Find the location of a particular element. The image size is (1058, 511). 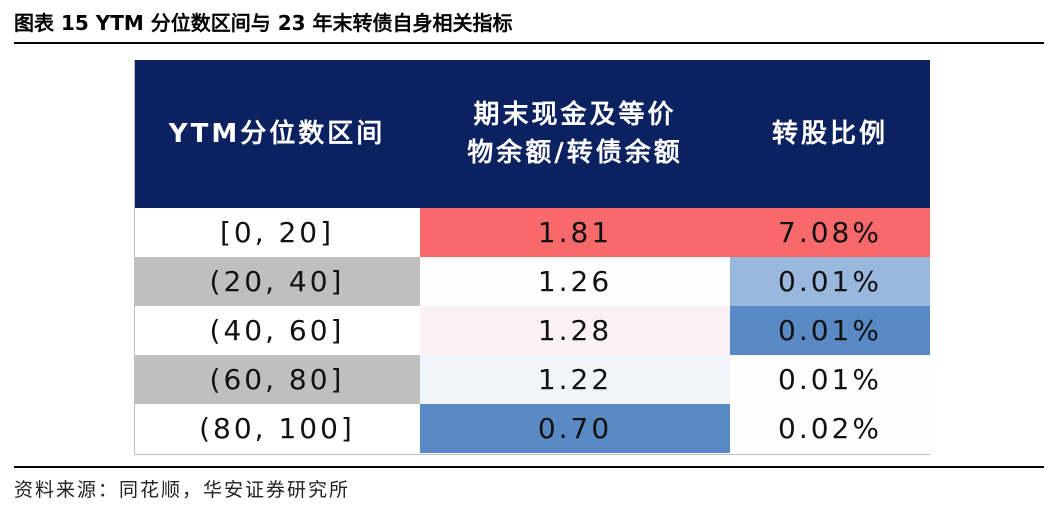

table-row: (80, 100] 0.70 0.02% is located at coordinates (532, 428).